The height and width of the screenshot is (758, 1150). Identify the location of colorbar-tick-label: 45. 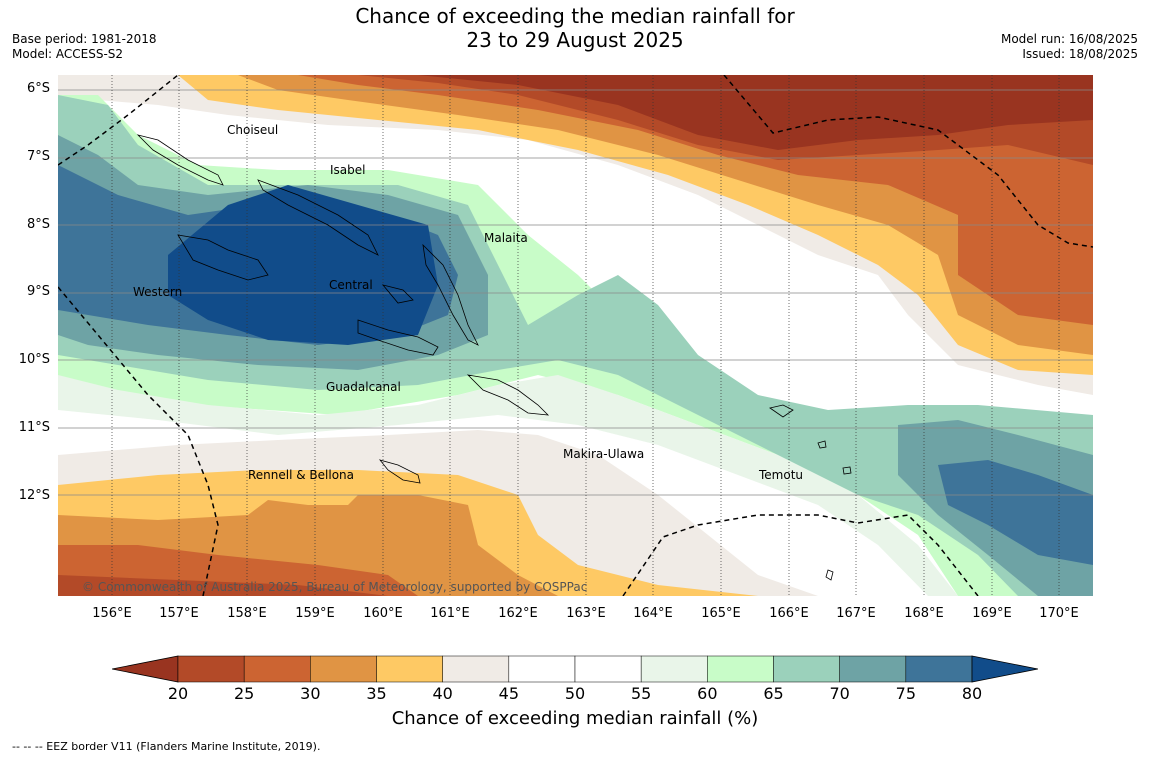
(508, 693).